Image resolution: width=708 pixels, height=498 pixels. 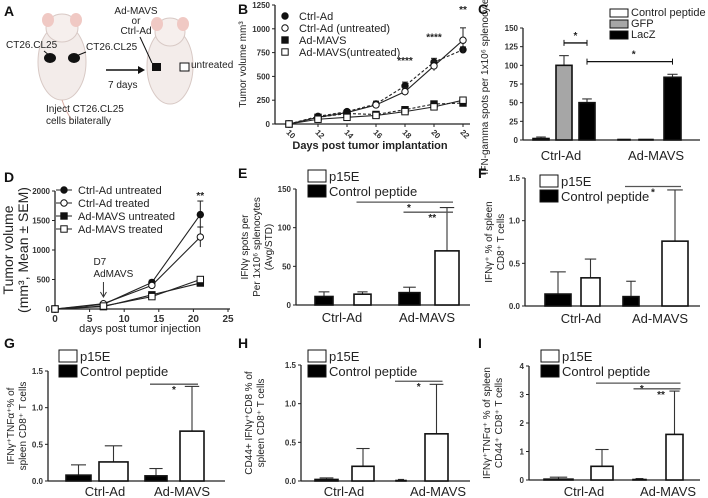 What do you see at coordinates (370, 146) in the screenshot?
I see `x-axis-label: Days post tumor implantation` at bounding box center [370, 146].